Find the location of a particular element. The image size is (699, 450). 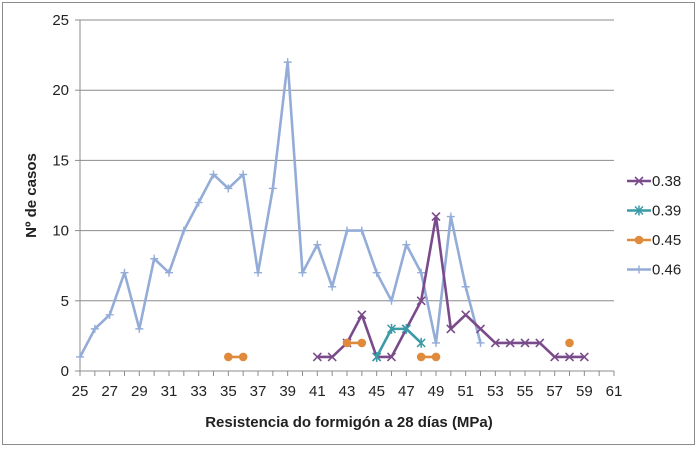

x-tick-label: 35 is located at coordinates (228, 391).